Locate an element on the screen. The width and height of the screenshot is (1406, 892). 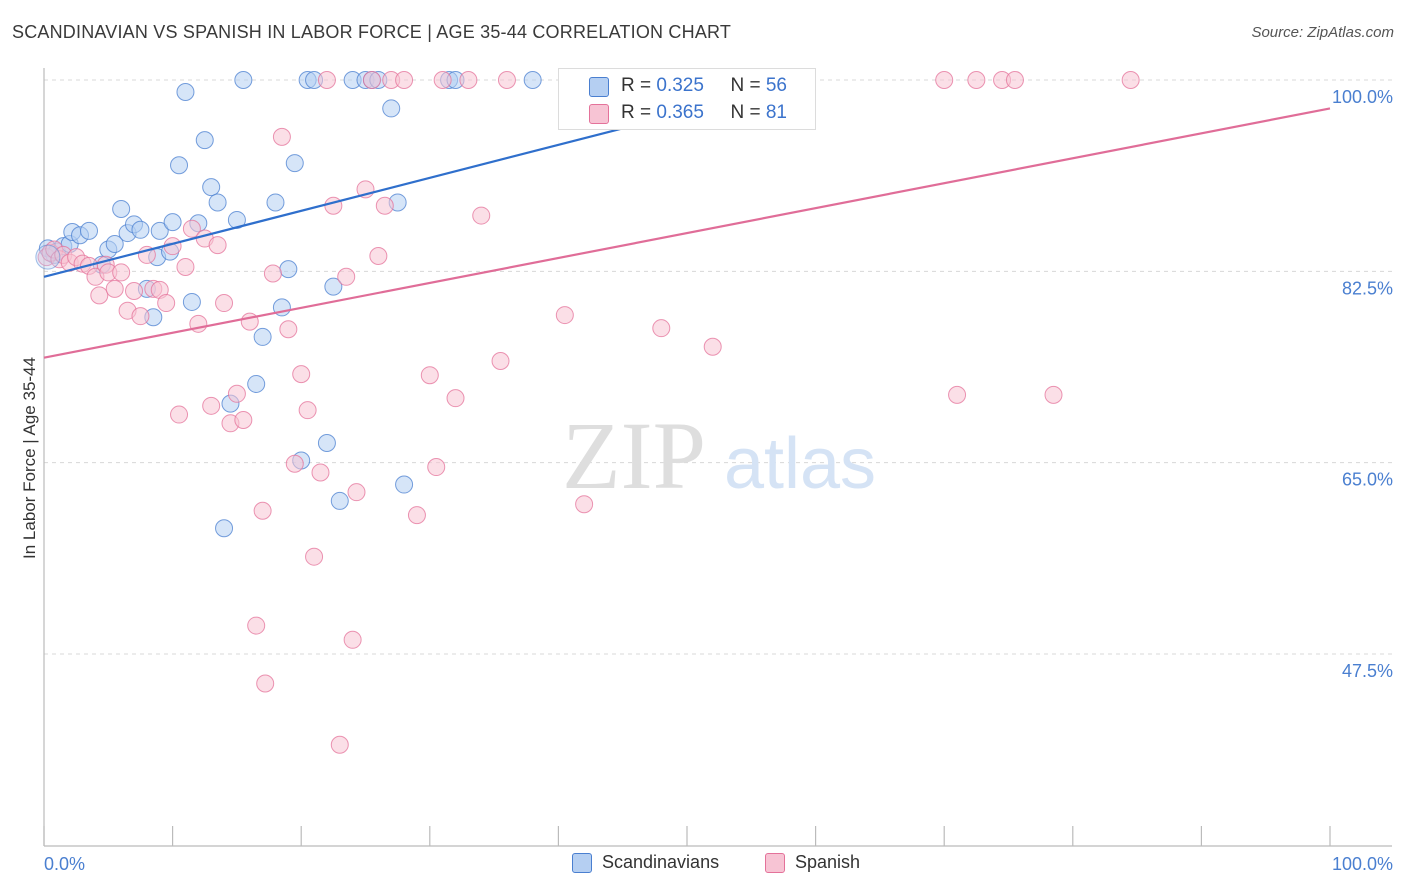
legend-swatch-blue is located at coordinates (582, 862).